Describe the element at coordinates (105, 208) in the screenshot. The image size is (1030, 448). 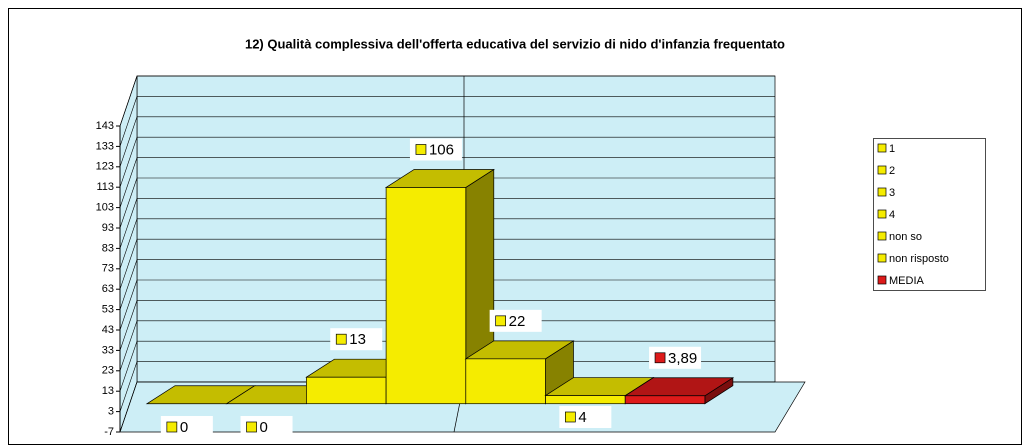
I see `y-tick-label: 103` at that location.